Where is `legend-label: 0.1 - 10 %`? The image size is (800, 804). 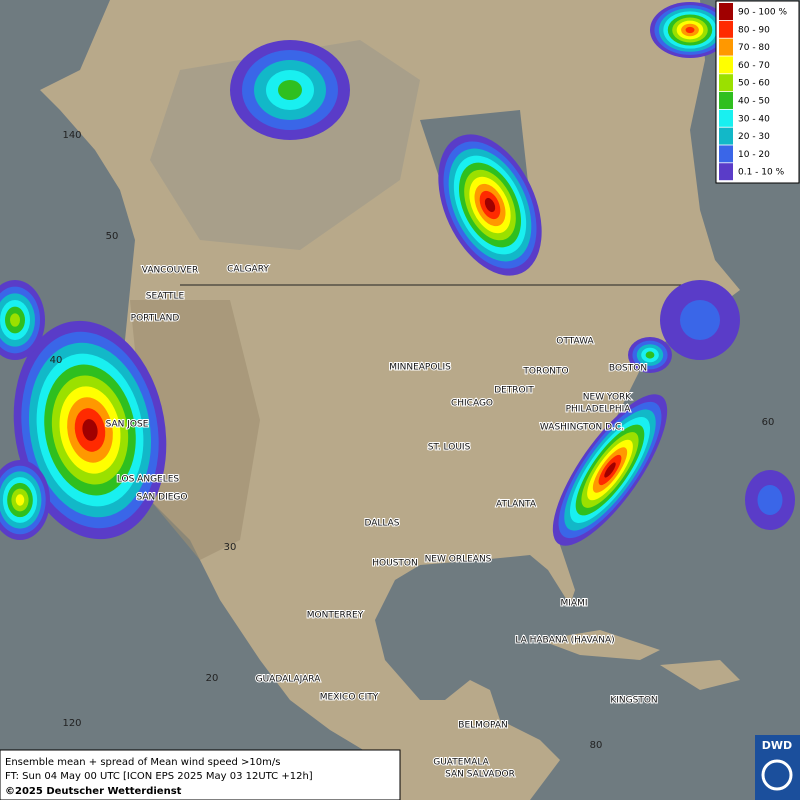
legend-label: 0.1 - 10 % is located at coordinates (761, 173).